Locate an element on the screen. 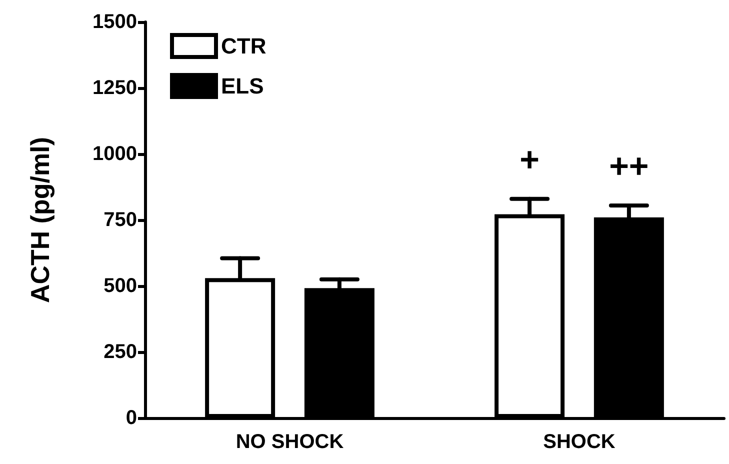 The width and height of the screenshot is (729, 464). annotation: ++ is located at coordinates (629, 166).